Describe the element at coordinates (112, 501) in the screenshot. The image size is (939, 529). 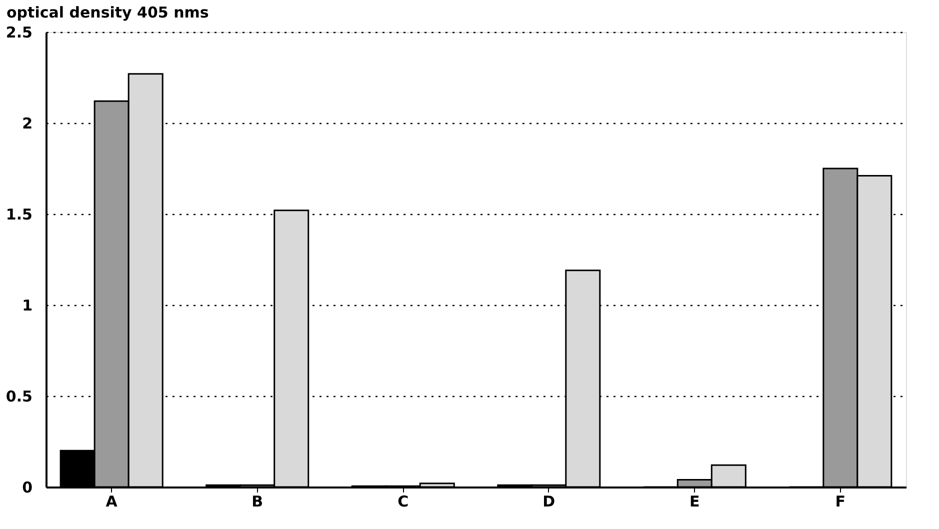
I see `x-tick-label: A` at that location.